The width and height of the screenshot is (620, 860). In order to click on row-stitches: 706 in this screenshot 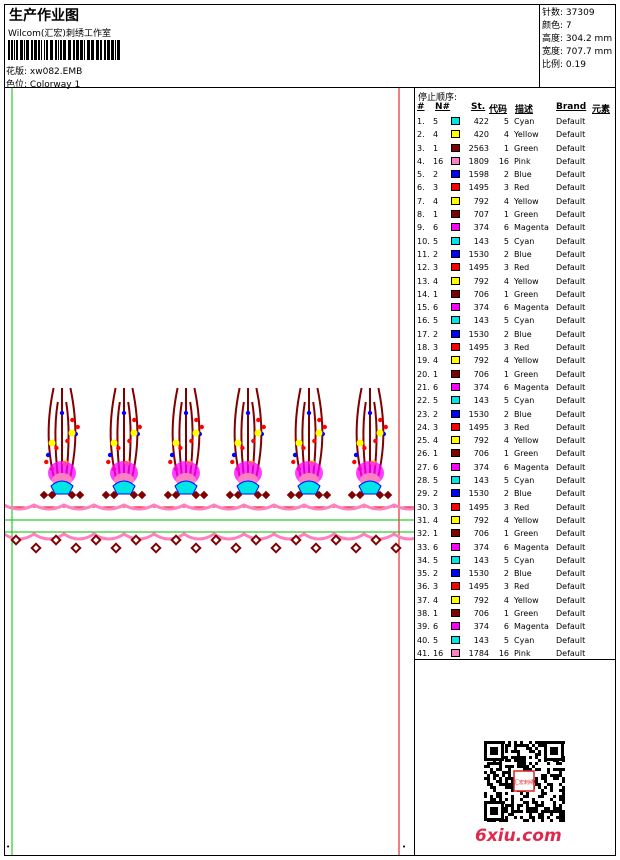, I will do `click(481, 534)`.